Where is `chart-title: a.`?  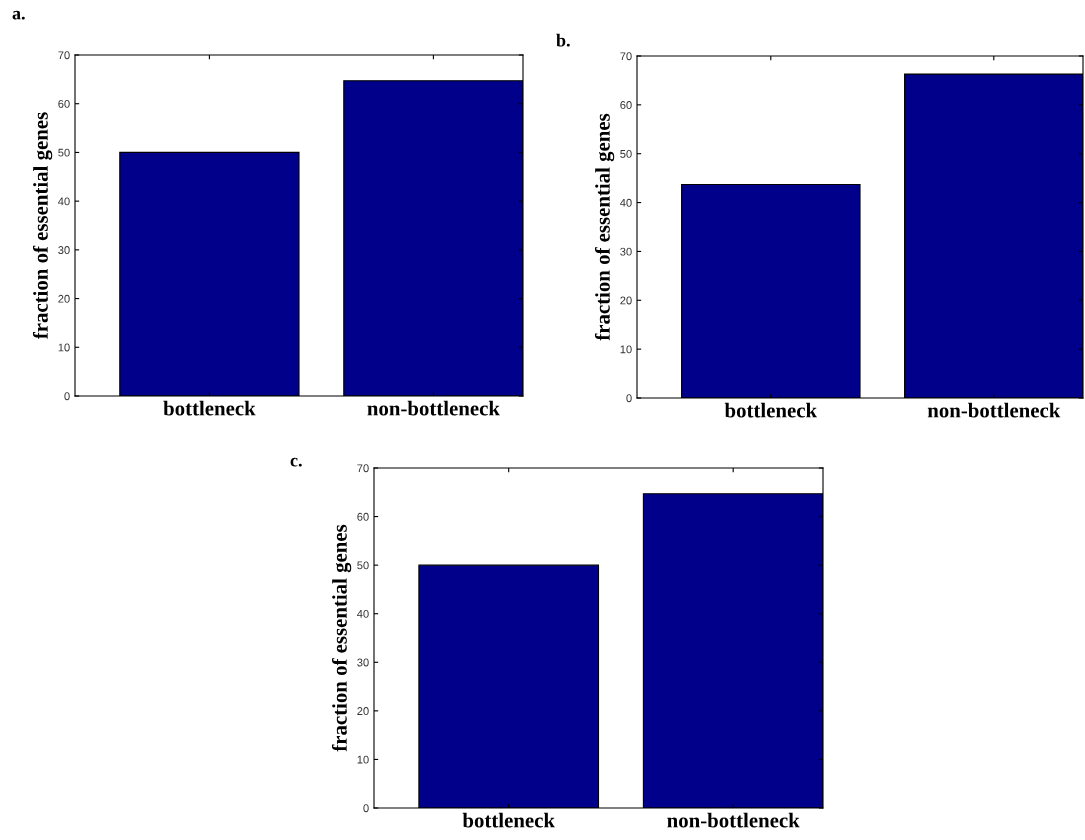
chart-title: a. is located at coordinates (18, 15).